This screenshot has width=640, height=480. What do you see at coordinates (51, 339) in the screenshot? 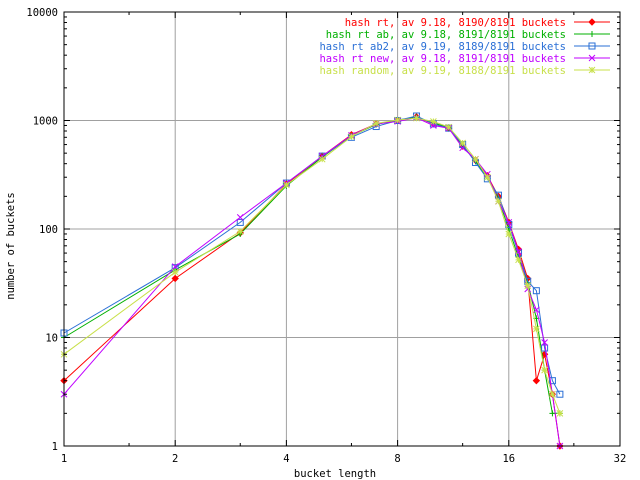
I see `y-tick-label: 10` at bounding box center [51, 339].